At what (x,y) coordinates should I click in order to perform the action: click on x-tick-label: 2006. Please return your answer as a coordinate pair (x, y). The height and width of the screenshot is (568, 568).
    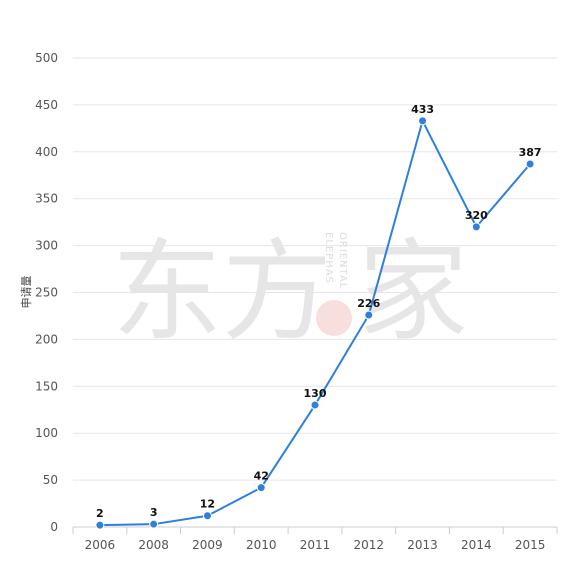
    Looking at the image, I should click on (100, 545).